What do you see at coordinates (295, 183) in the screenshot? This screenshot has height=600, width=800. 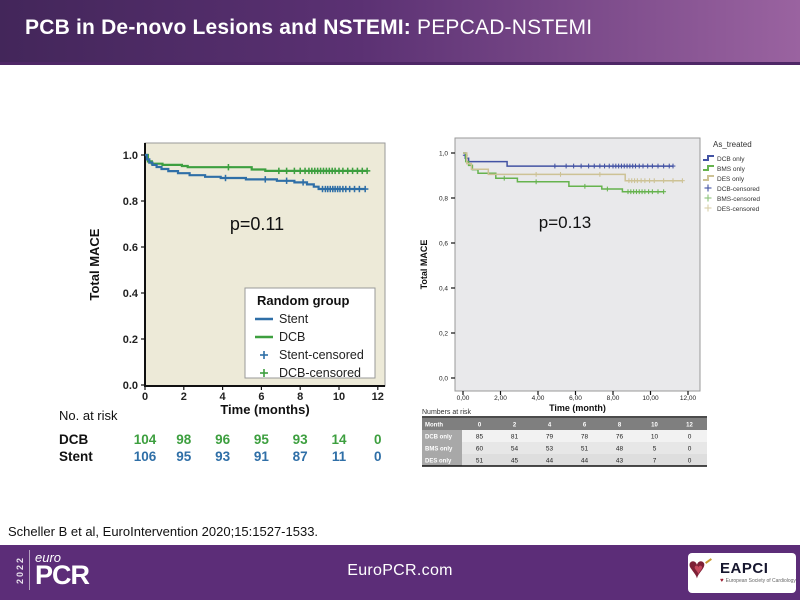 I see `censor-marks-Stent` at bounding box center [295, 183].